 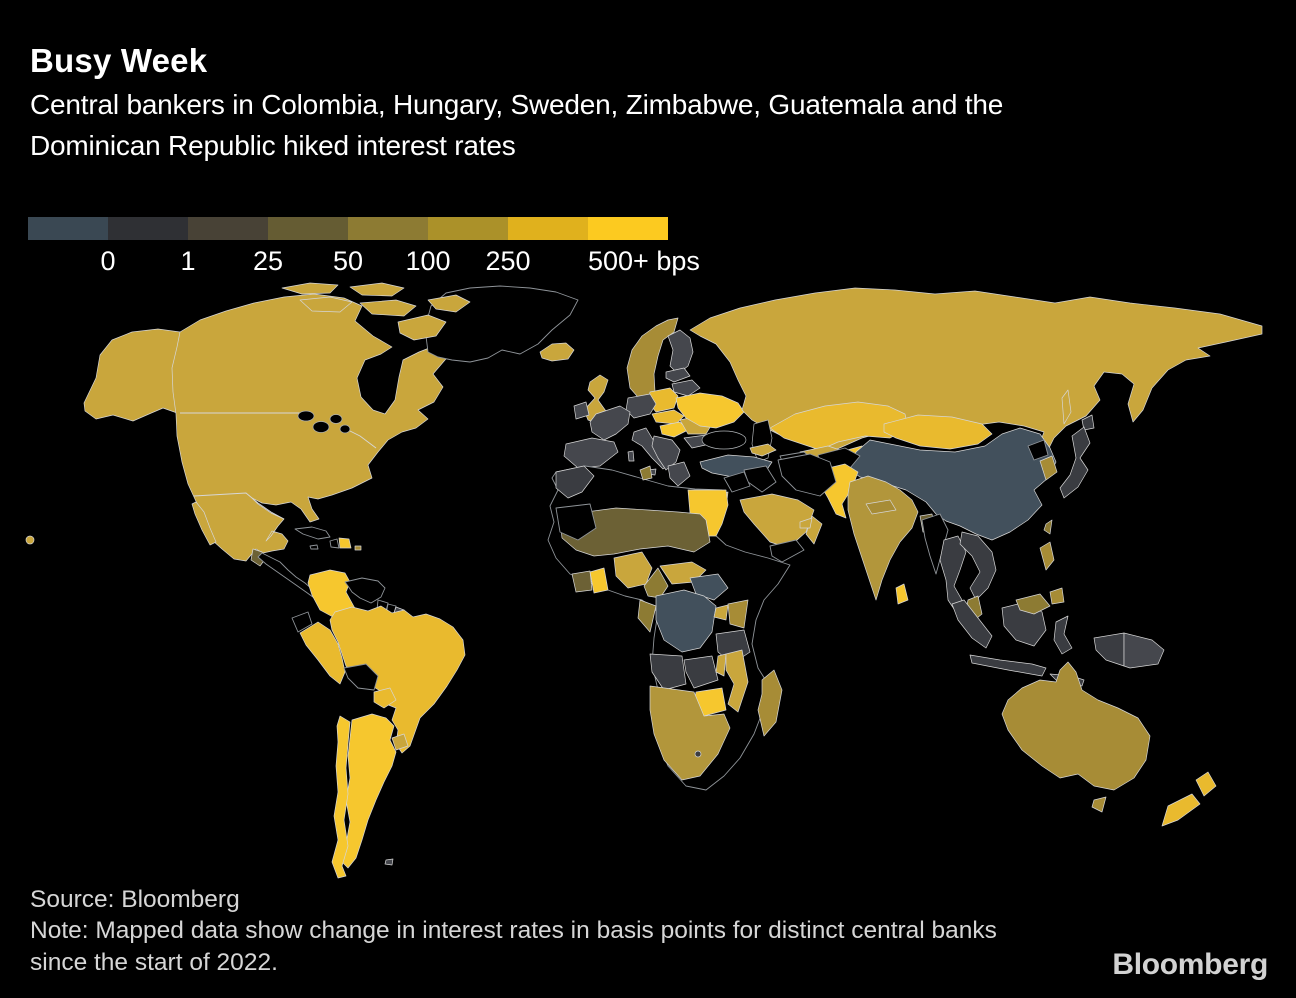 What do you see at coordinates (674, 429) in the screenshot?
I see `country-hungary` at bounding box center [674, 429].